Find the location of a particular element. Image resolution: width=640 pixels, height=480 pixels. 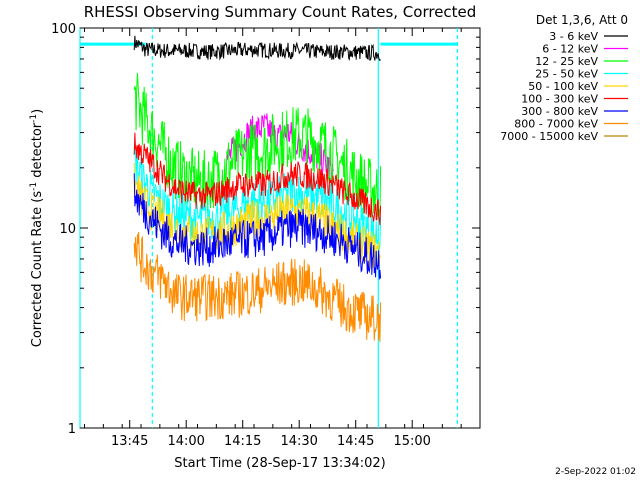

legend-label: 100 - 300 keV is located at coordinates (559, 99).